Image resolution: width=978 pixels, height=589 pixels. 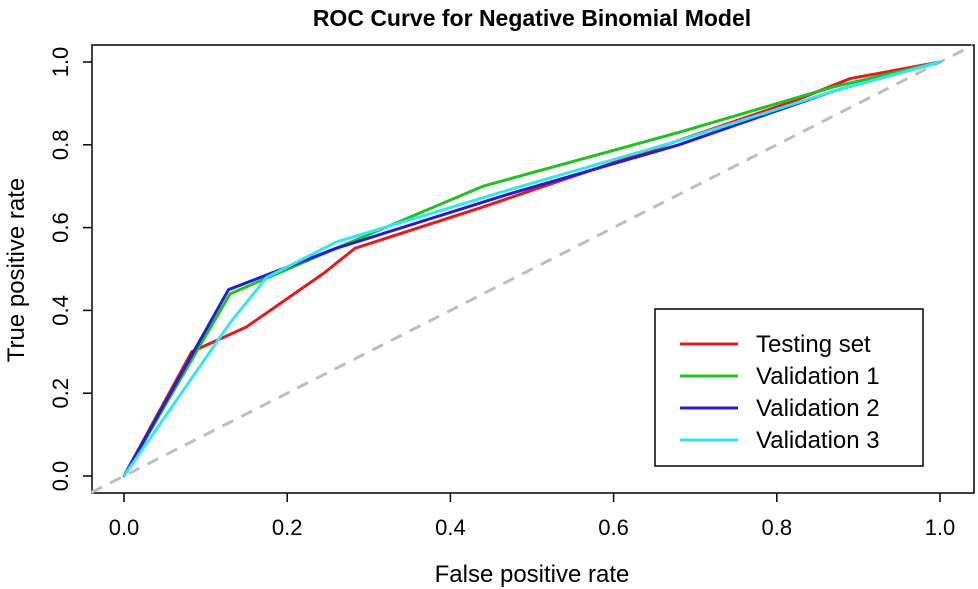 What do you see at coordinates (60, 227) in the screenshot?
I see `y-tick-label: 0.6` at bounding box center [60, 227].